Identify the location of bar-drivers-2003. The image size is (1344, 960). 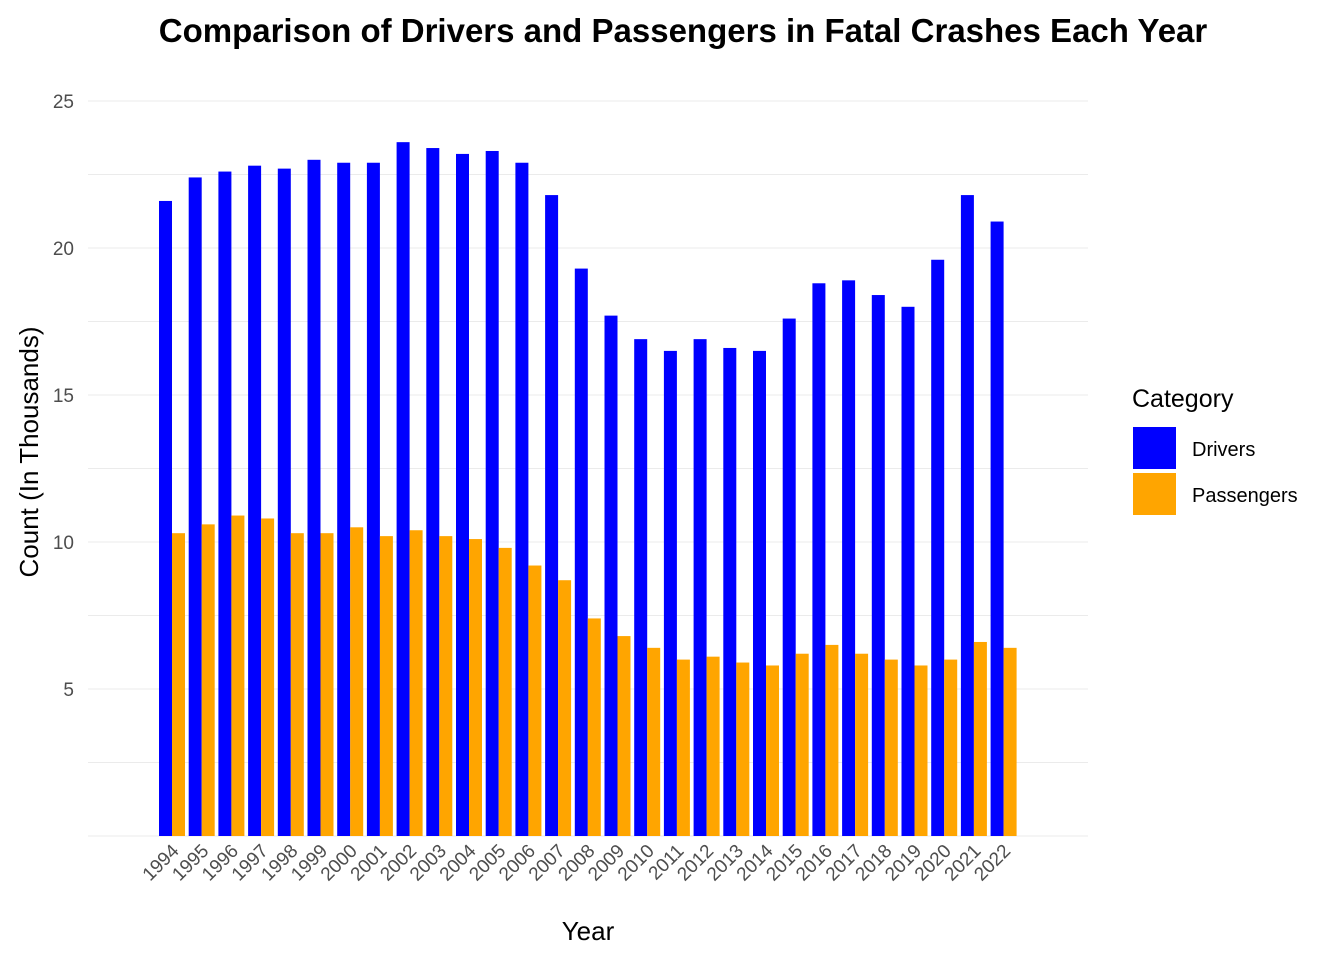
(433, 492).